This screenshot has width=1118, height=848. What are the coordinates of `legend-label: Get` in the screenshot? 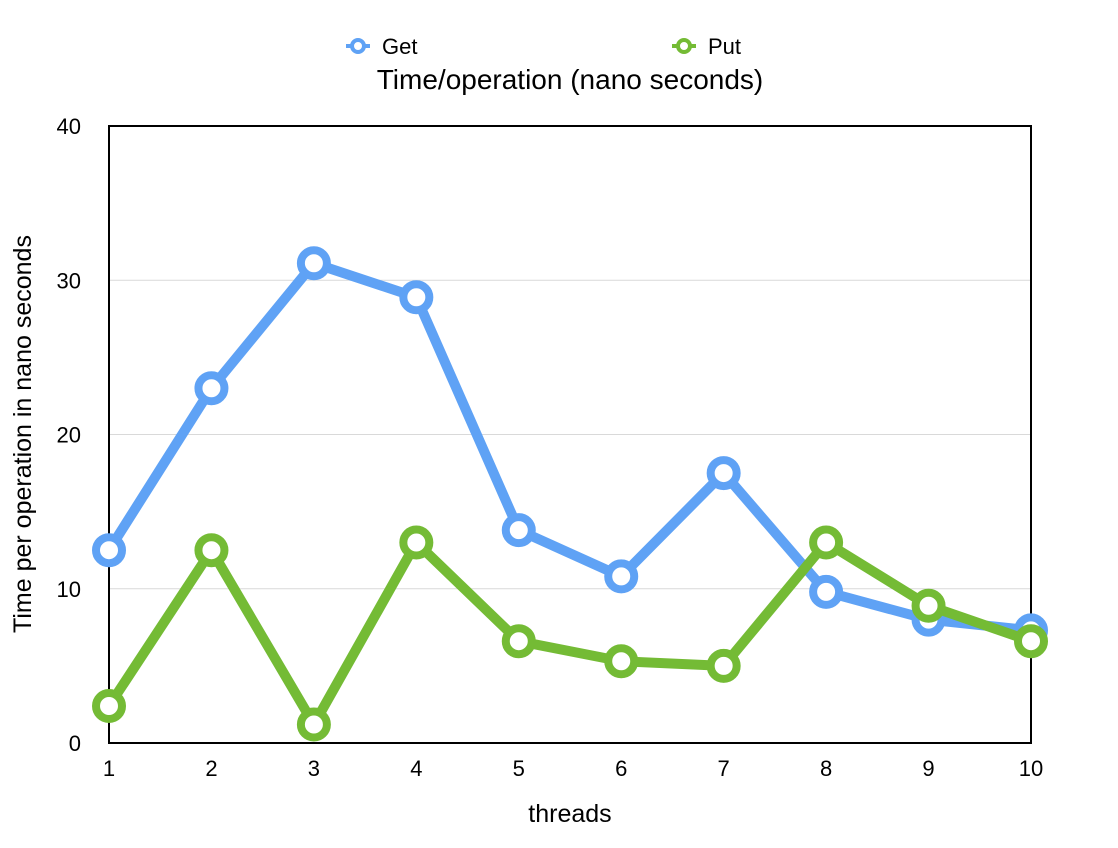 It's located at (399, 46).